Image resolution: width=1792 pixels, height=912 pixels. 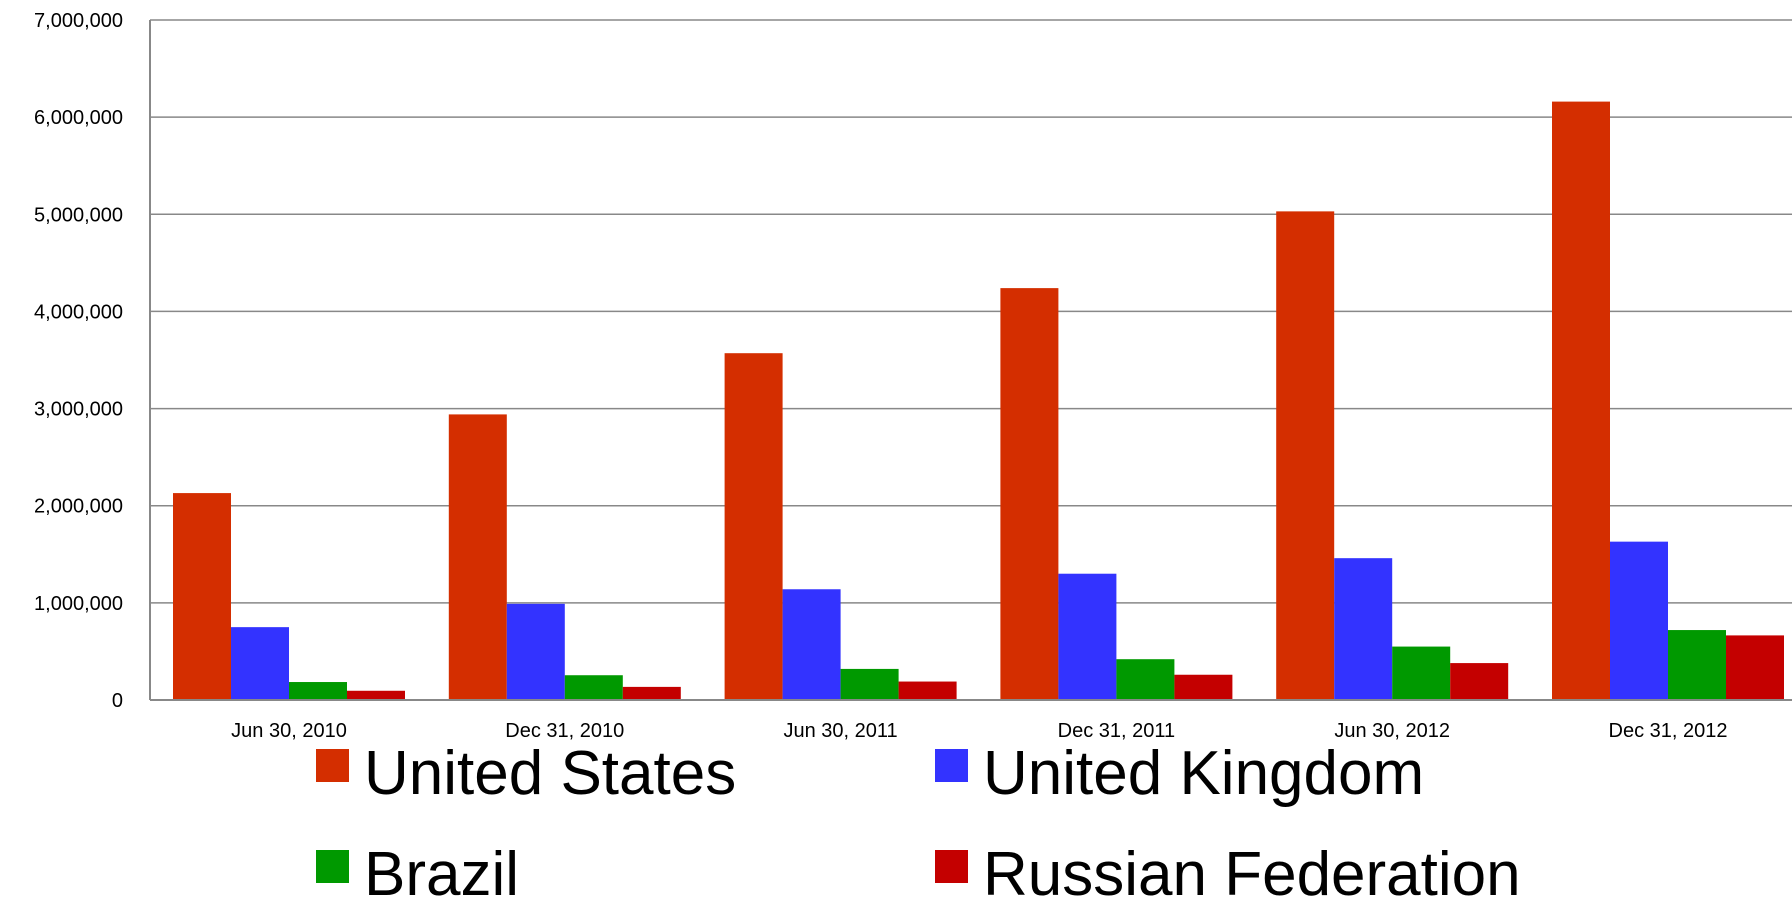 What do you see at coordinates (564, 731) in the screenshot?
I see `x-tick-label: Dec 31, 2010` at bounding box center [564, 731].